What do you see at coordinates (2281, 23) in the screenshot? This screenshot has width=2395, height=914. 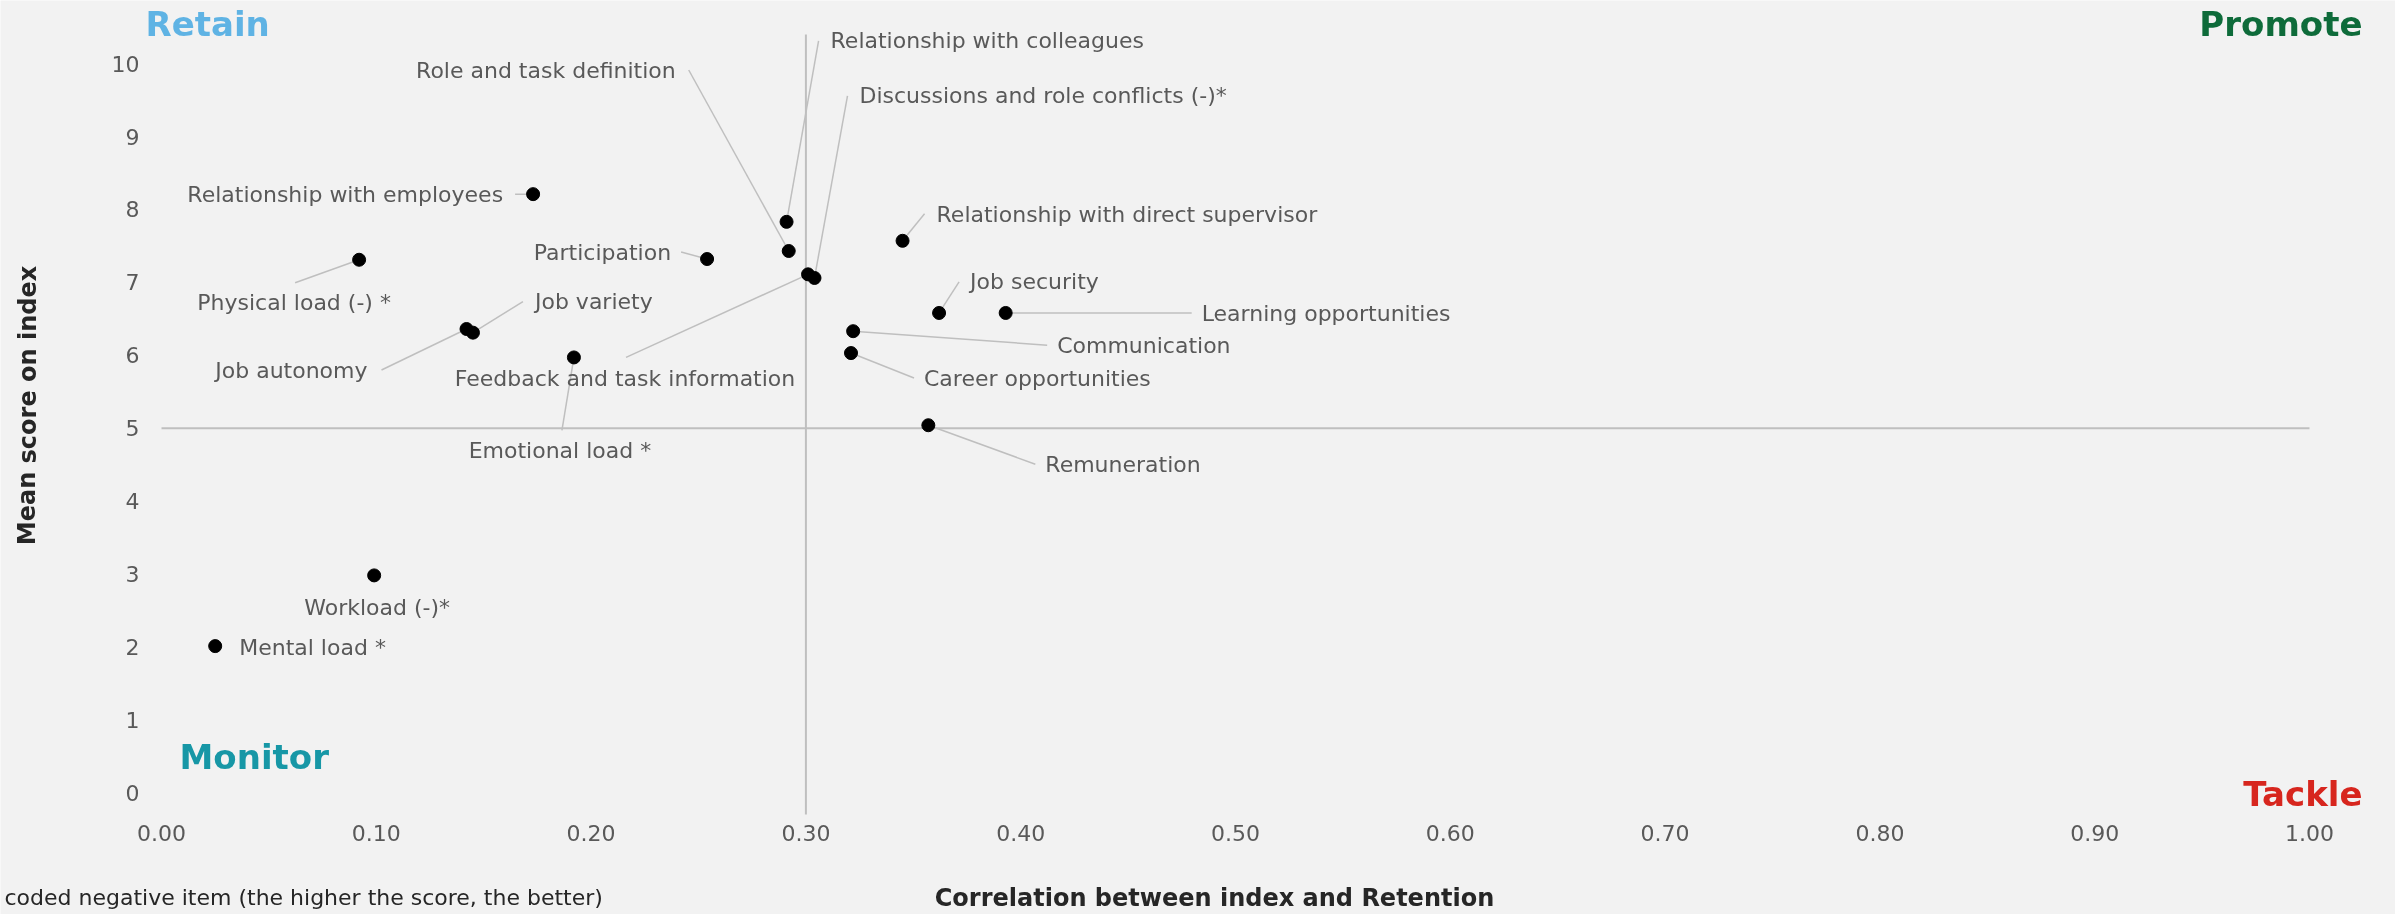 I see `annotation: Promote` at bounding box center [2281, 23].